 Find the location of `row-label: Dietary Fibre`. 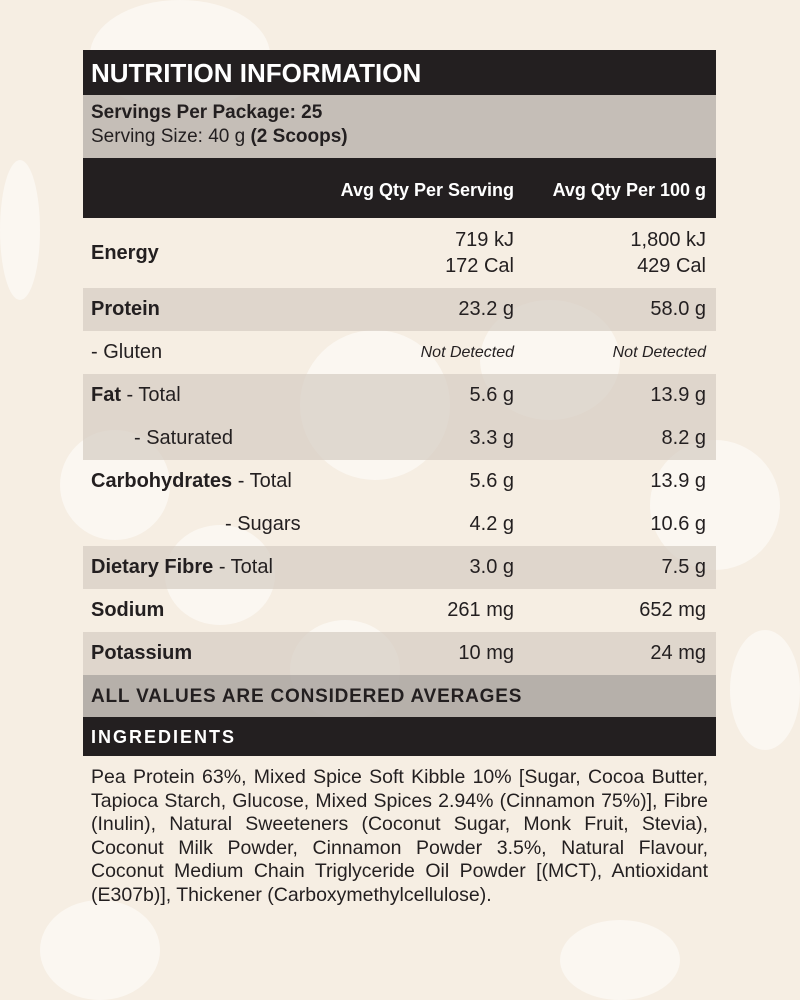

row-label: Dietary Fibre is located at coordinates (152, 567).